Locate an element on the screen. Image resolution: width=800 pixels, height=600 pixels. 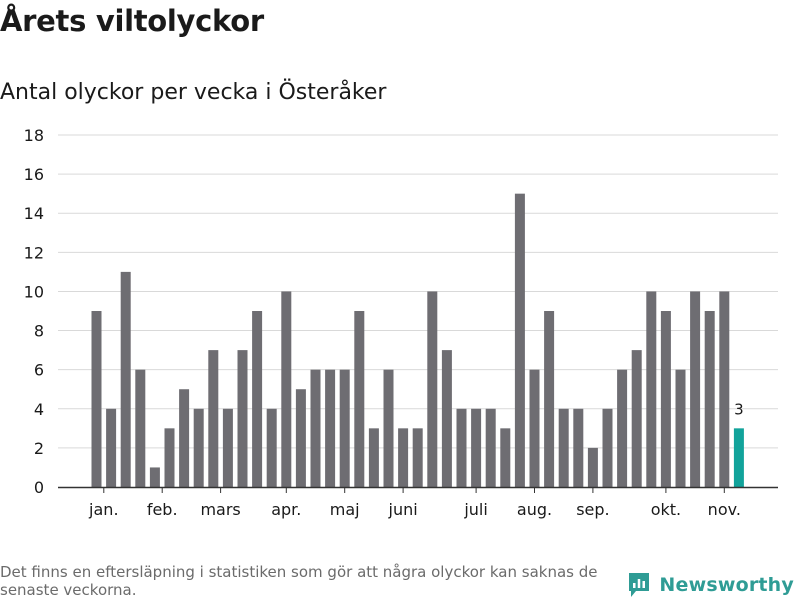
x-tick-label: feb. is located at coordinates (162, 509).